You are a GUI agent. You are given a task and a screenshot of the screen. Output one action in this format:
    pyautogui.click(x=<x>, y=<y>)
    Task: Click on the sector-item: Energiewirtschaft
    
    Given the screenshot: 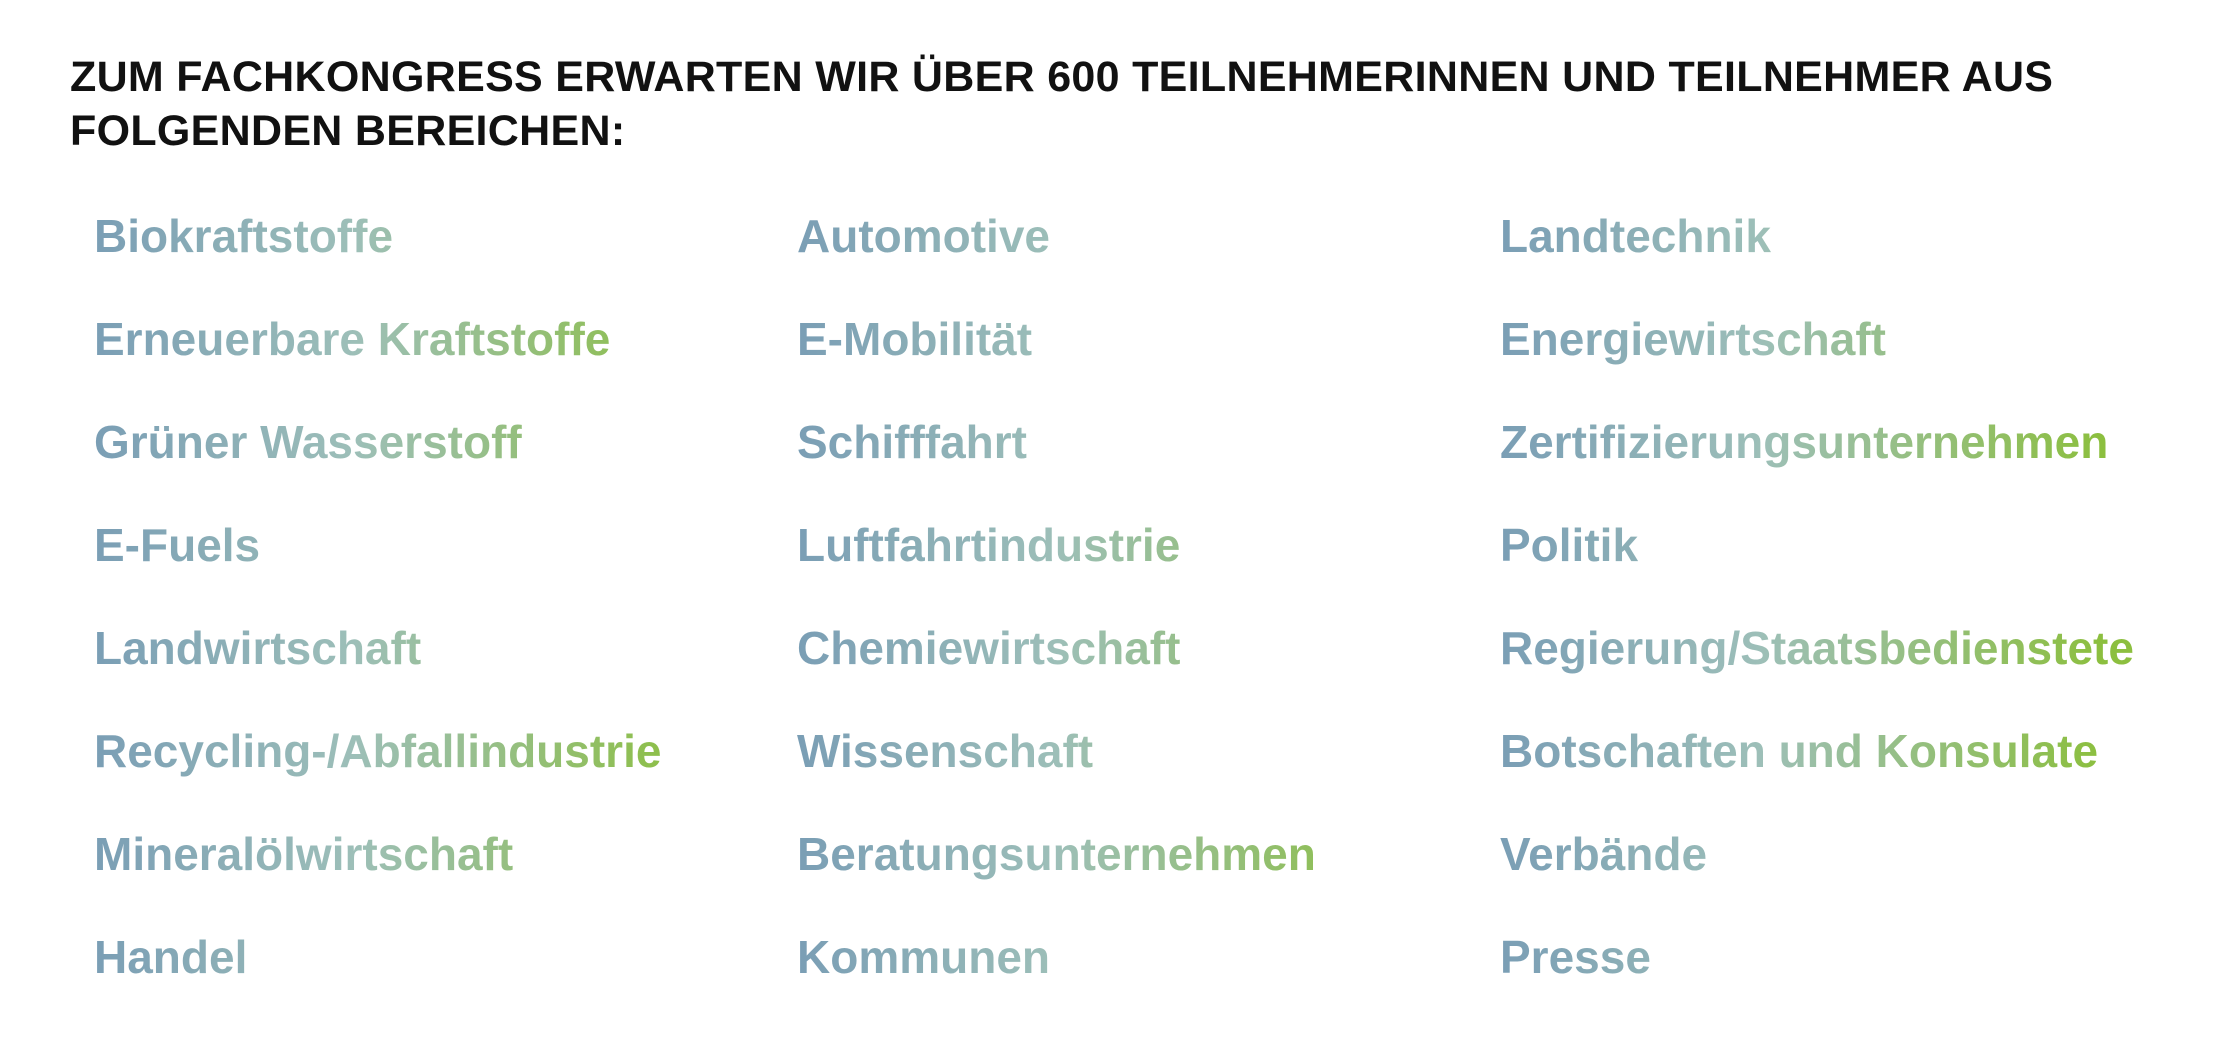 What is the action you would take?
    pyautogui.click(x=1693, y=352)
    